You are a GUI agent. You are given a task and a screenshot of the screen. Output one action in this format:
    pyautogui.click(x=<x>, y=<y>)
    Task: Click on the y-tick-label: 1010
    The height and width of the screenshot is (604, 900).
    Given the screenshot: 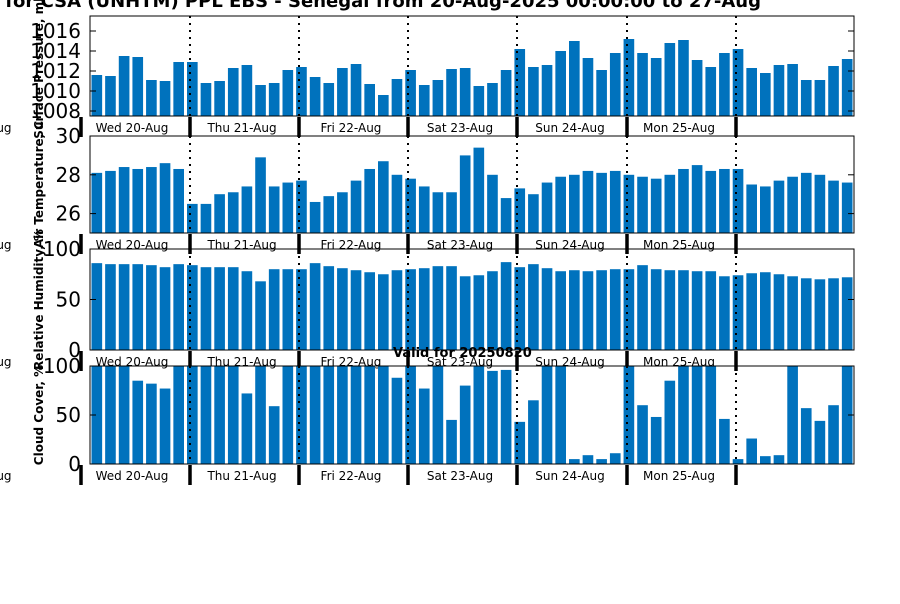 What is the action you would take?
    pyautogui.click(x=55, y=91)
    